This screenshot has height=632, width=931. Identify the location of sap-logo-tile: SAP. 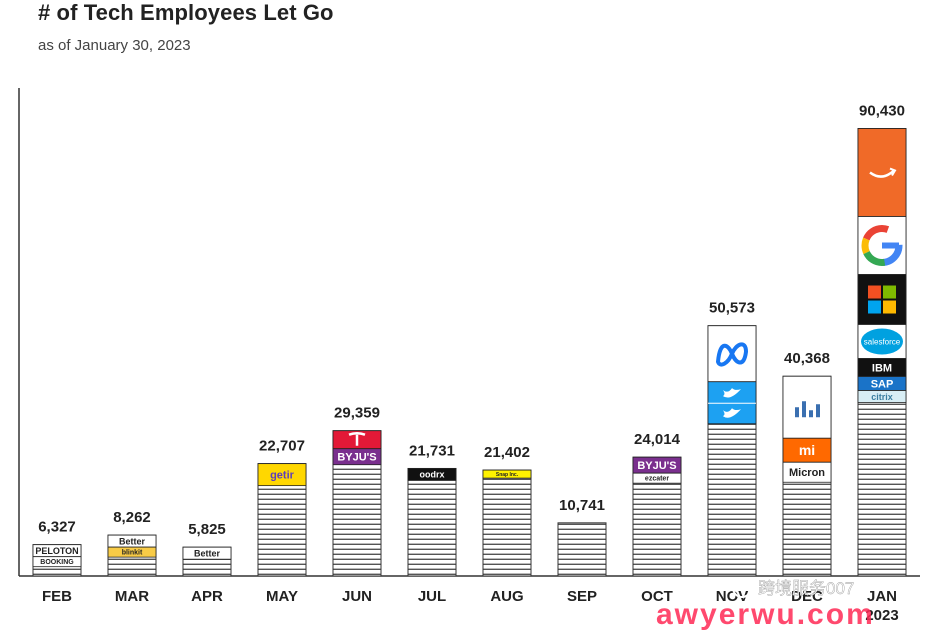
(882, 383).